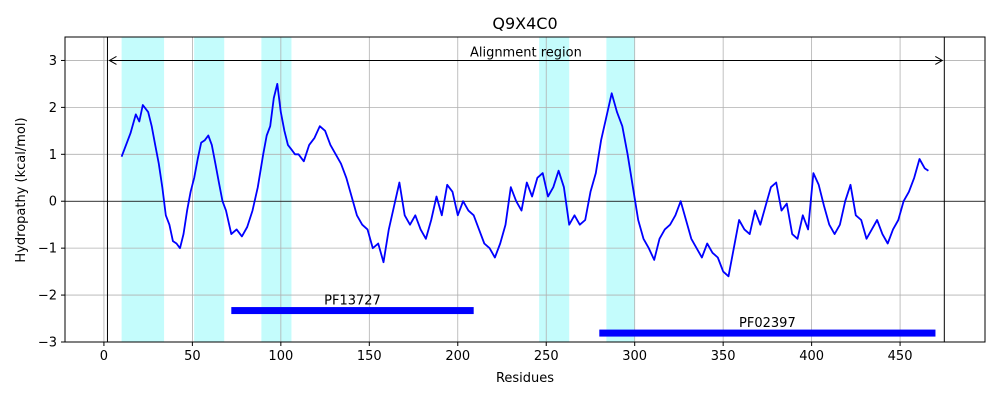 Image resolution: width=1000 pixels, height=400 pixels. Describe the element at coordinates (352, 301) in the screenshot. I see `domain-label-pf13727: PF13727` at that location.